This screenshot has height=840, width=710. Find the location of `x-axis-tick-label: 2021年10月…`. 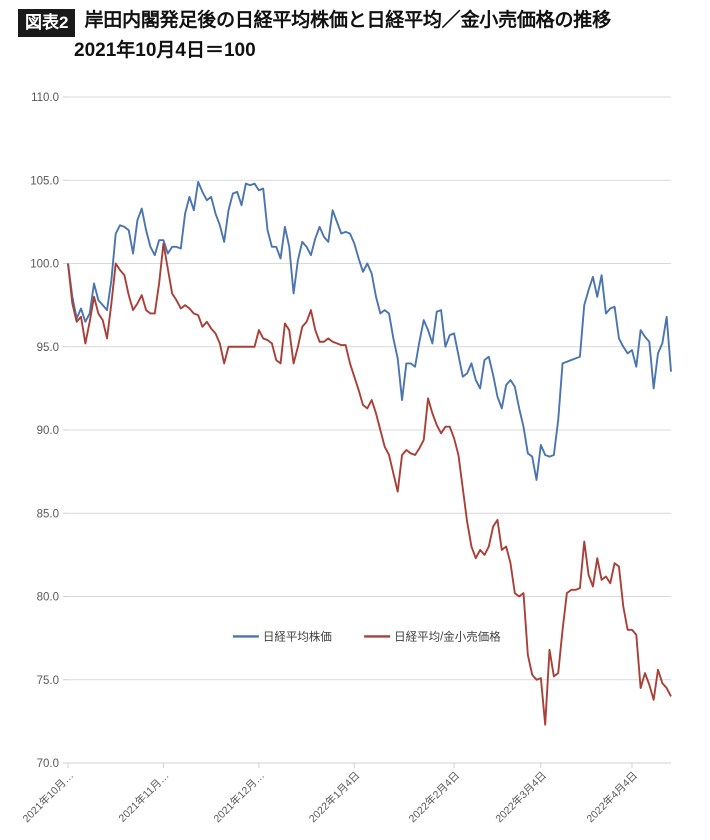

x-axis-tick-label: 2021年10月… is located at coordinates (48, 797).